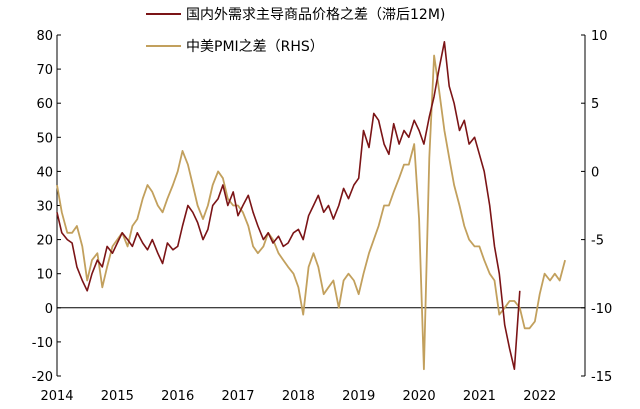  What do you see at coordinates (479, 396) in the screenshot?
I see `x-tick-label: 2021` at bounding box center [479, 396].